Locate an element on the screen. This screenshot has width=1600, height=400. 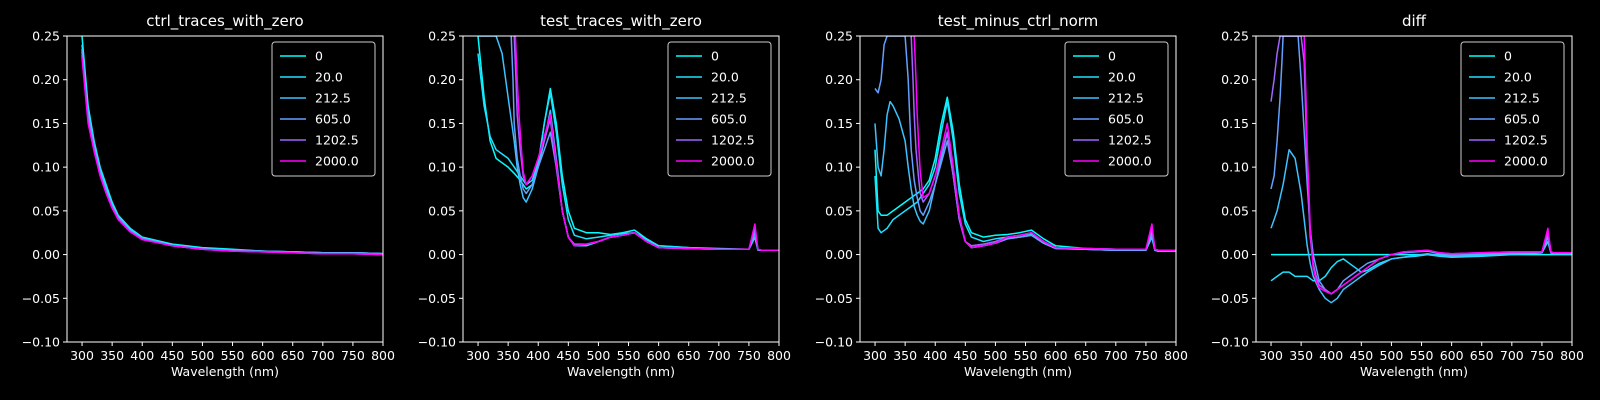
chart-title: diff is located at coordinates (1414, 21).